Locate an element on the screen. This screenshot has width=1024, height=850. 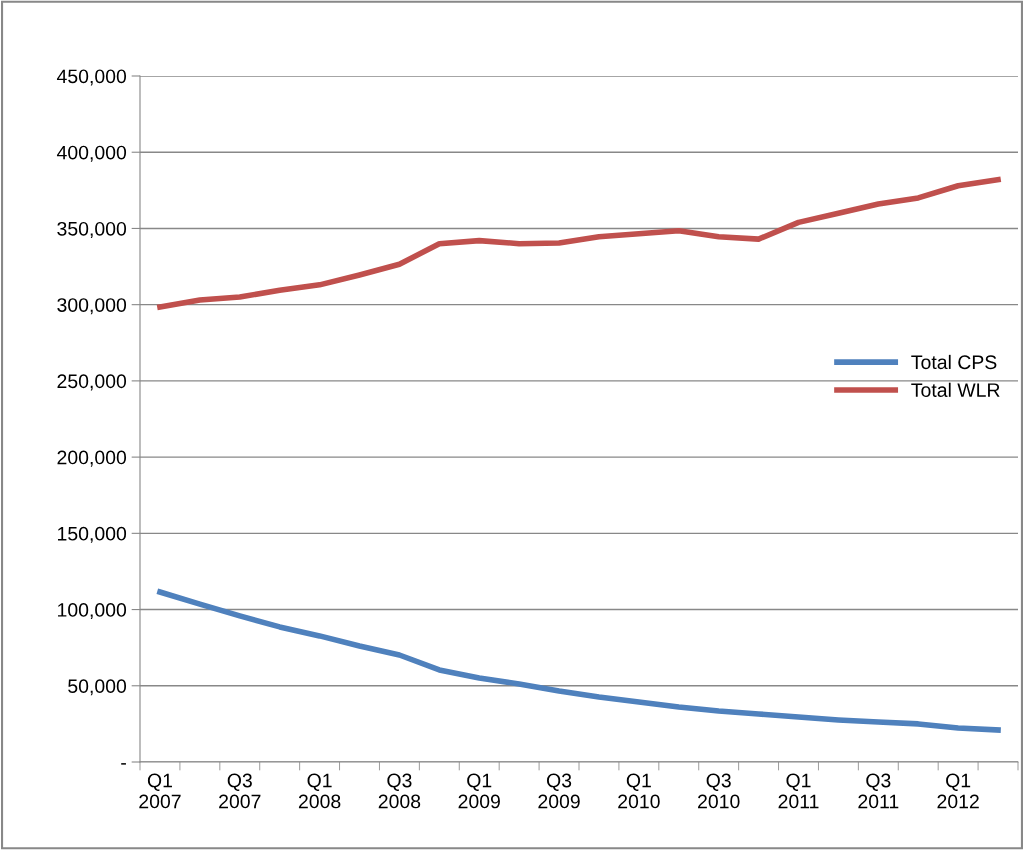
y-tick-label: - is located at coordinates (123, 764).